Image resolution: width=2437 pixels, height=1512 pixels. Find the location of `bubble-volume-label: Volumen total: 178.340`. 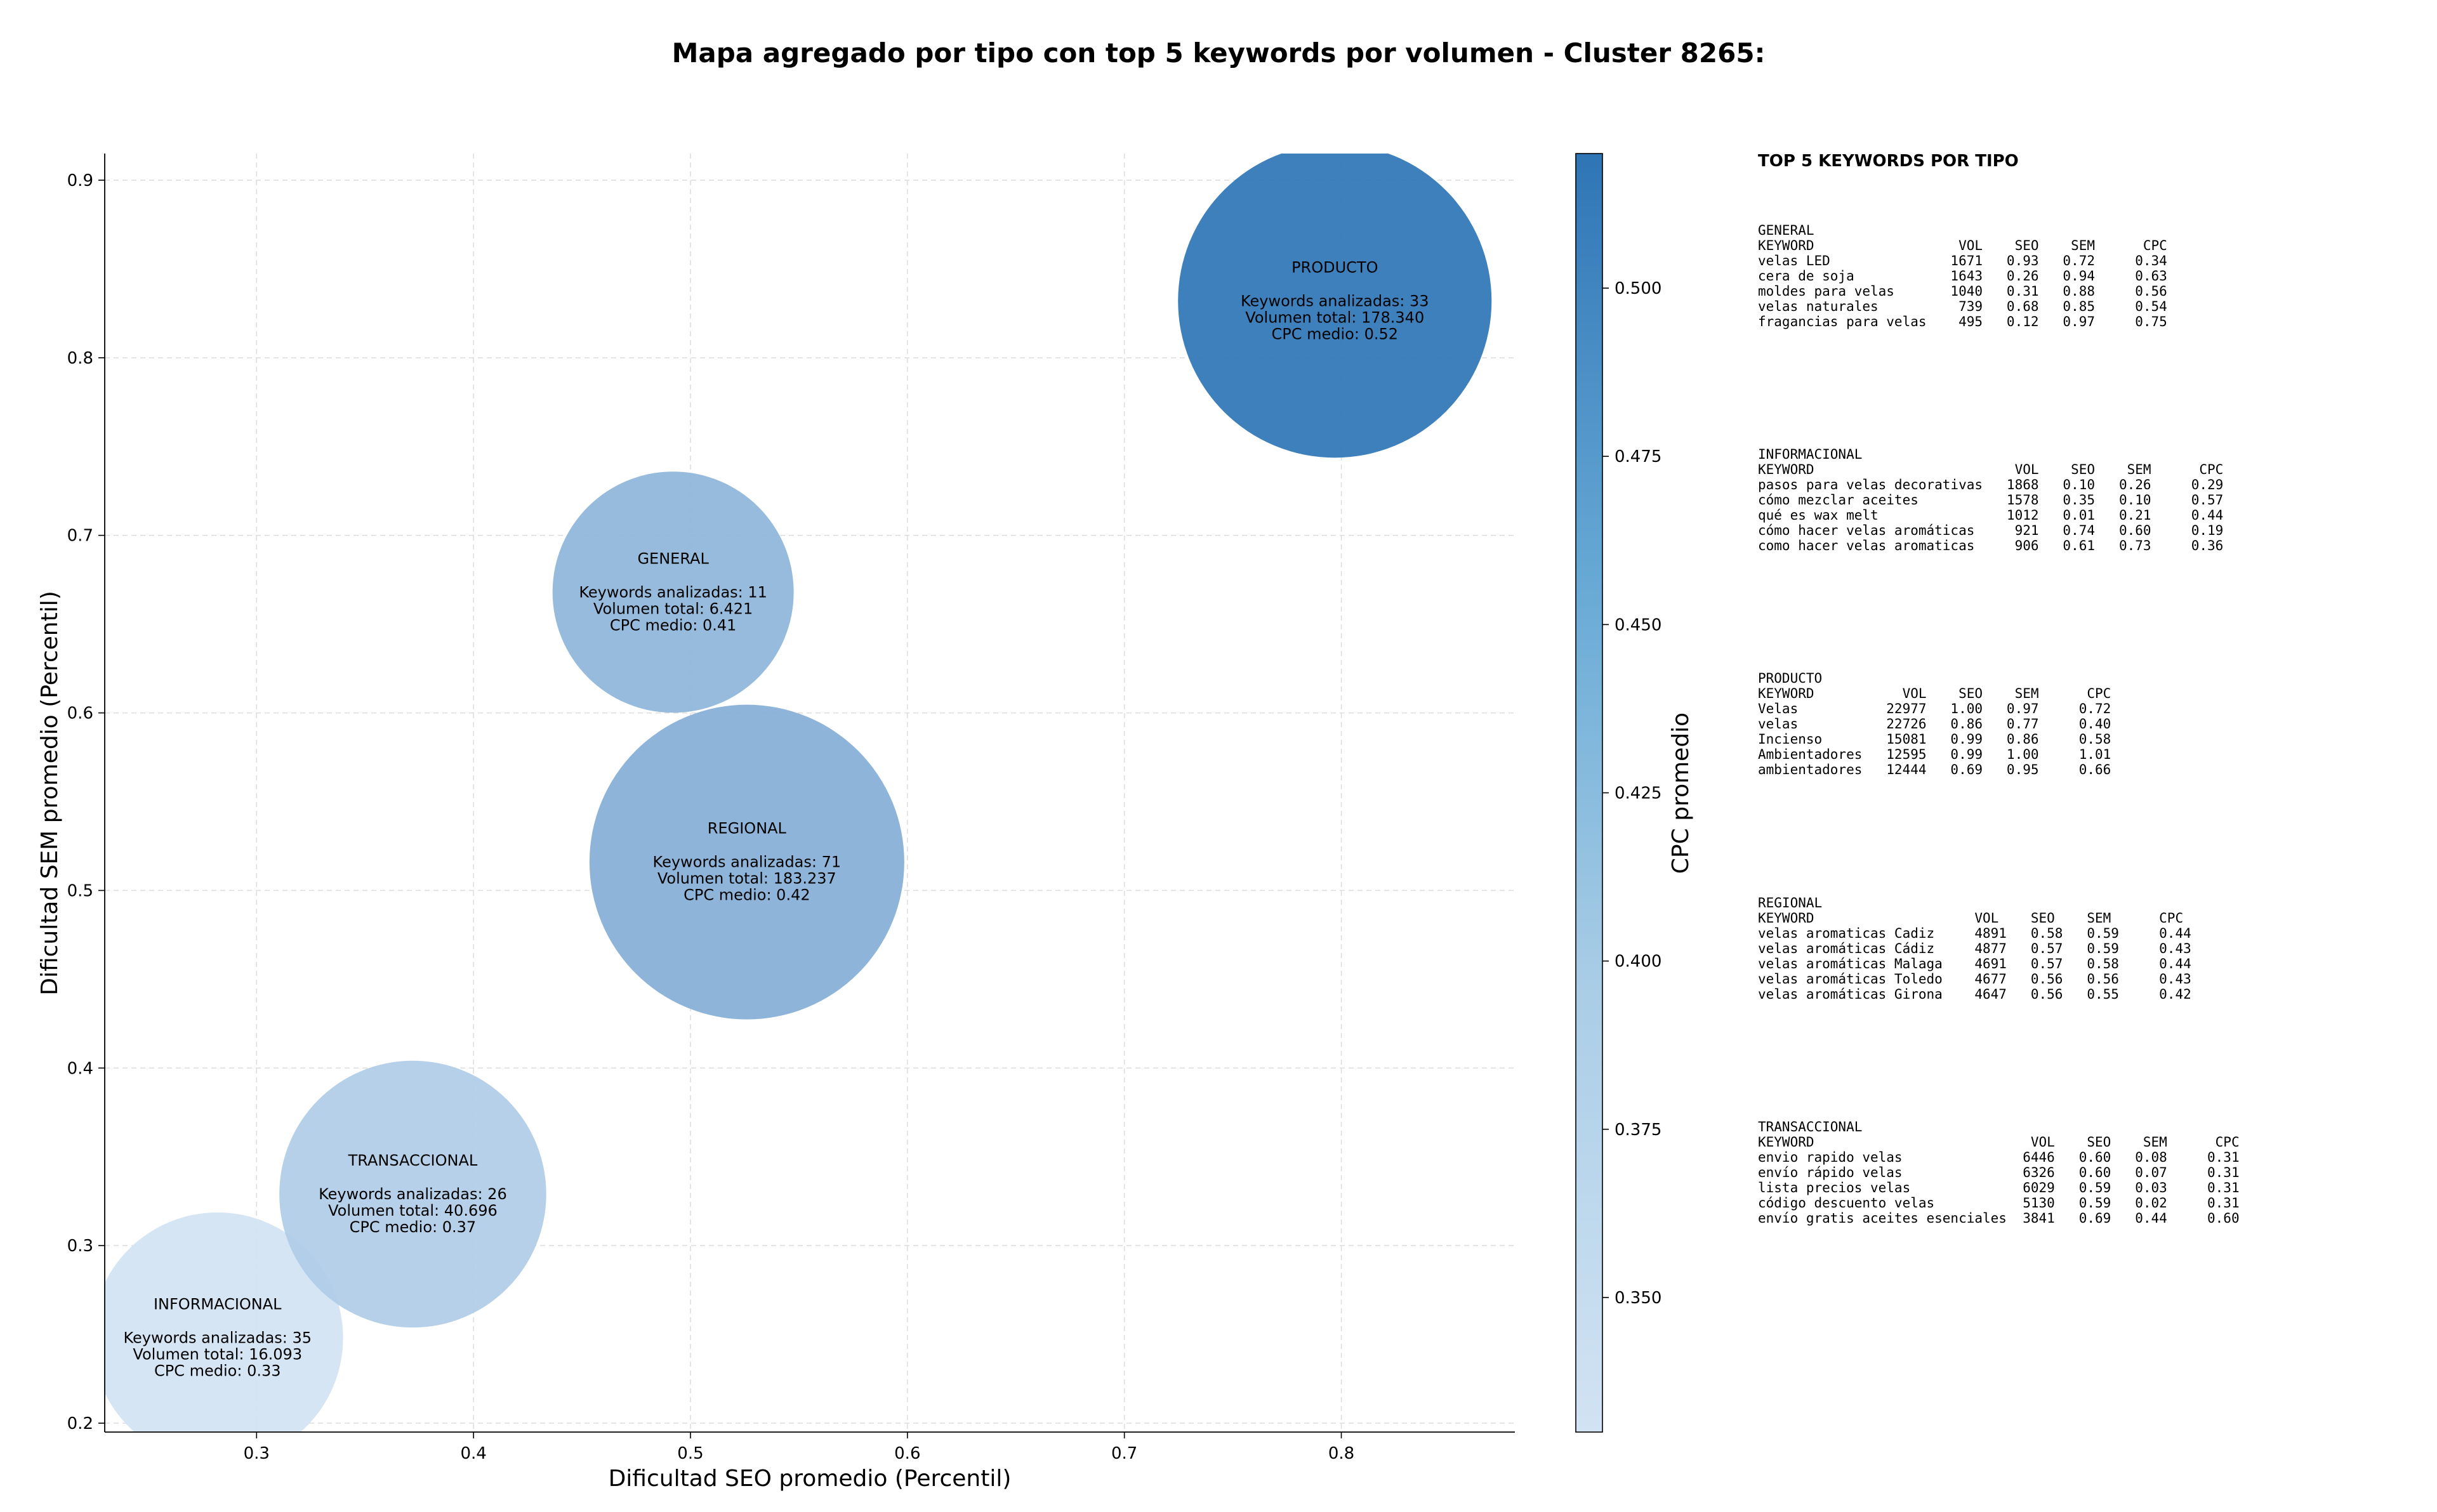

bubble-volume-label: Volumen total: 178.340 is located at coordinates (1334, 317).